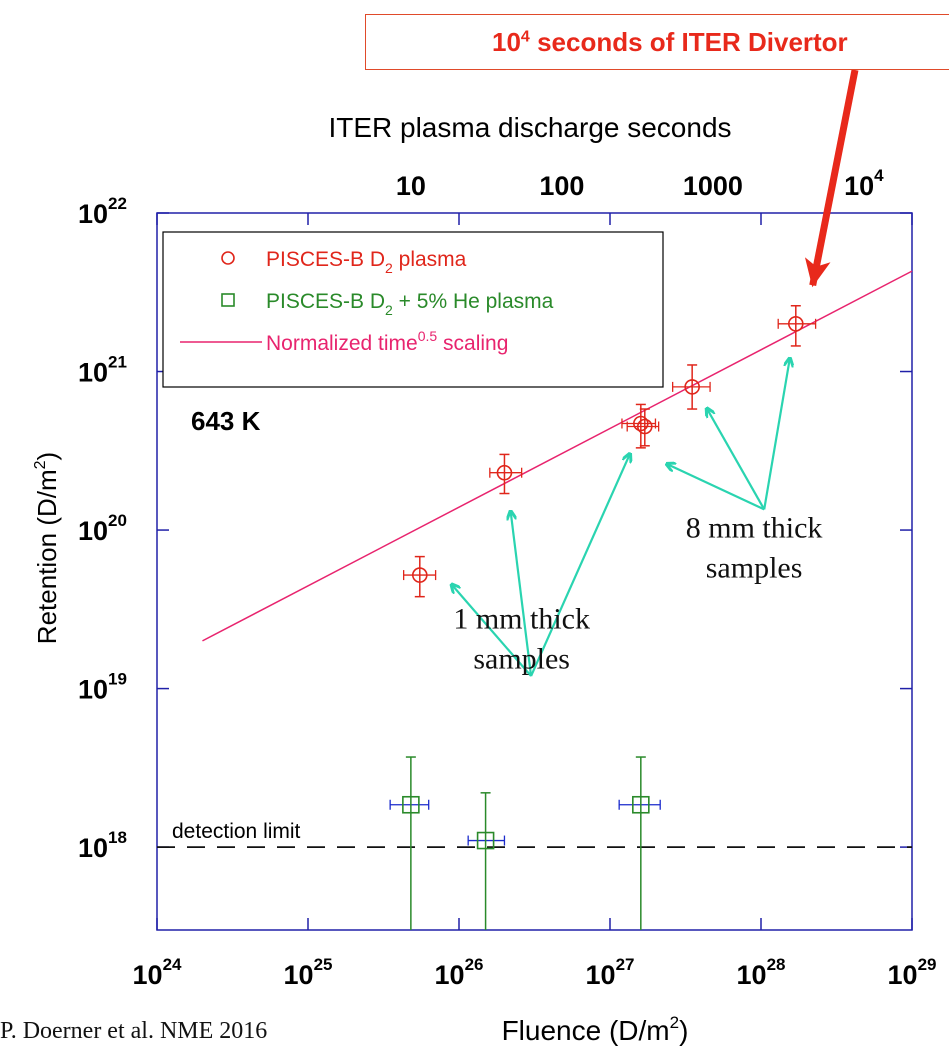 The image size is (949, 1054). Describe the element at coordinates (927, 964) in the screenshot. I see `x-tick-exponent: 29` at that location.